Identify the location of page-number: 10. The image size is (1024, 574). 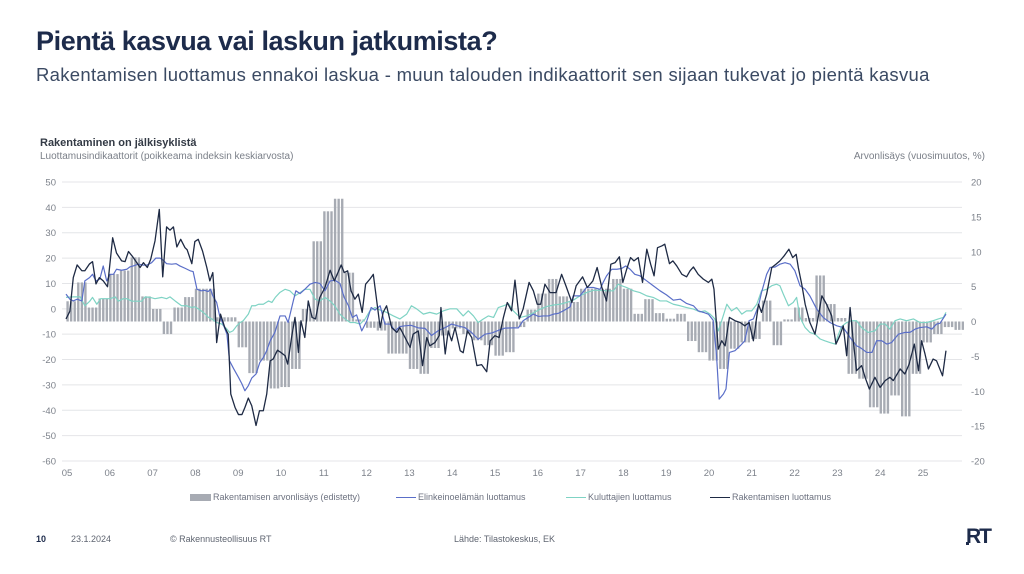
(41, 539).